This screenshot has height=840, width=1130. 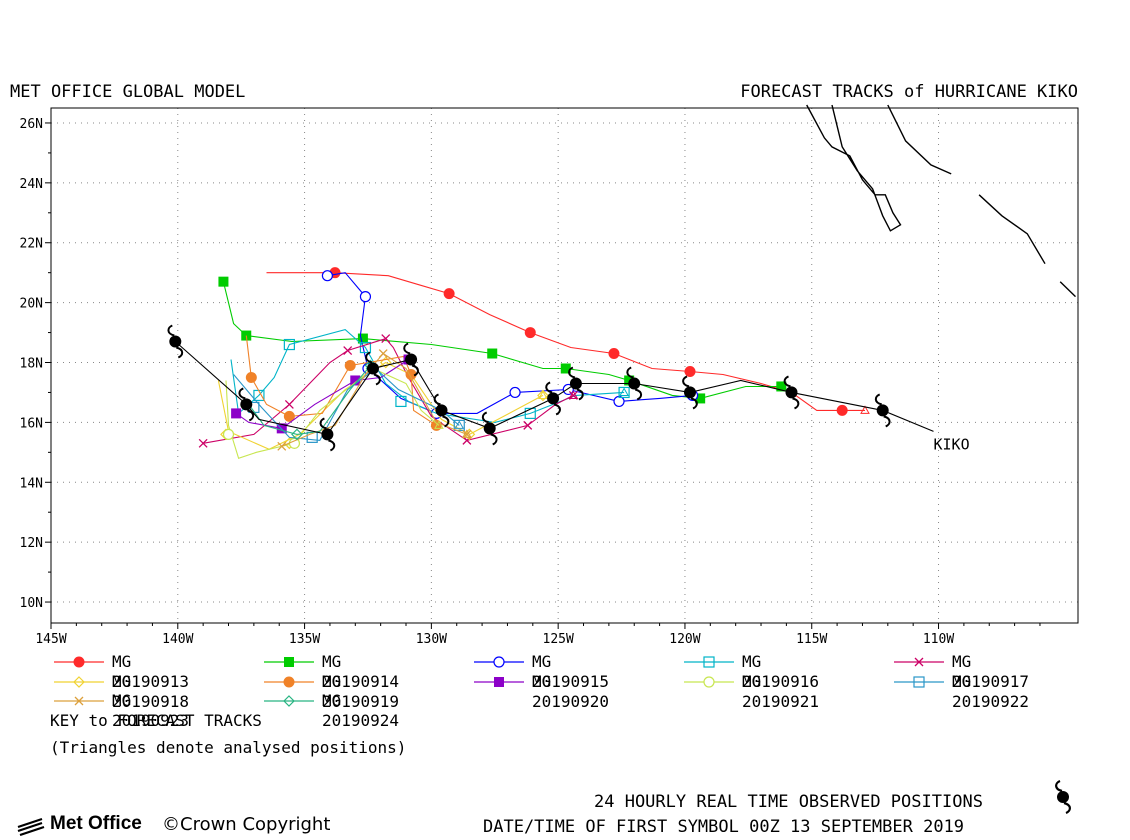 I want to click on coastline, so click(x=1012, y=229).